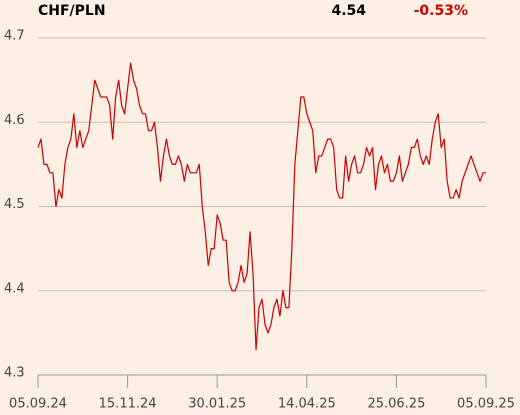 The height and width of the screenshot is (415, 520). What do you see at coordinates (14, 288) in the screenshot?
I see `y-tick-label: 4.4` at bounding box center [14, 288].